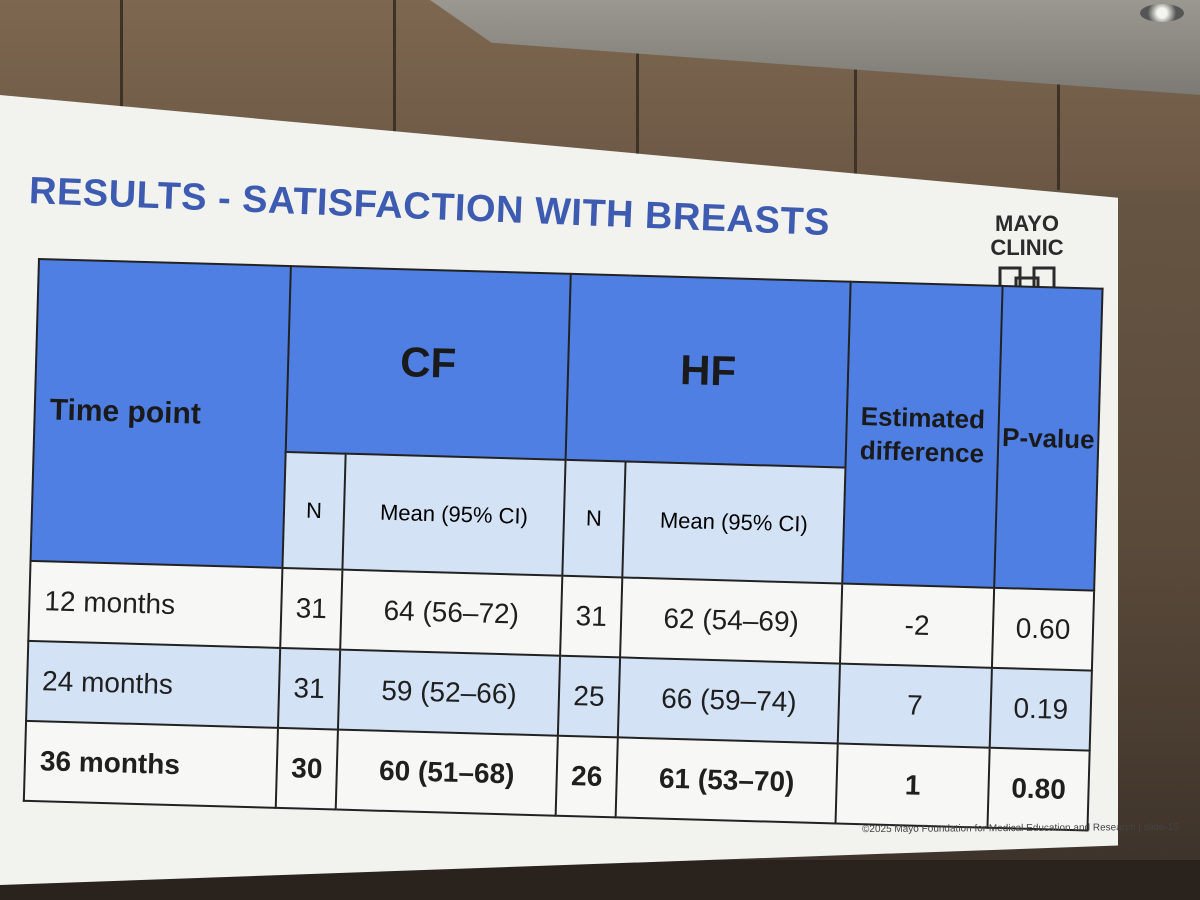 This screenshot has width=1200, height=900. I want to click on p-value-cell: 0.60, so click(1043, 629).